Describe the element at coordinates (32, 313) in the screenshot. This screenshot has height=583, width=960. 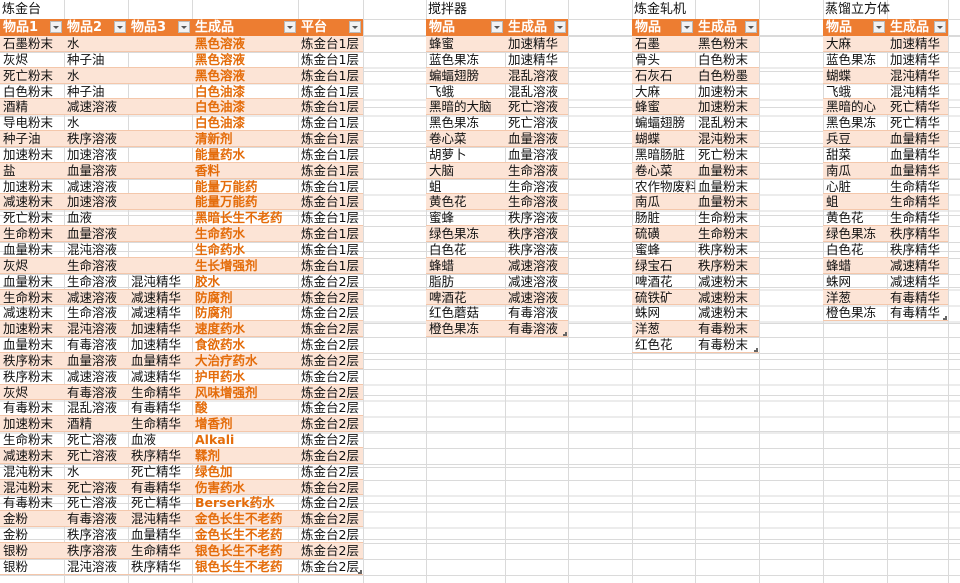
I see `table-cell: 减速粉末` at that location.